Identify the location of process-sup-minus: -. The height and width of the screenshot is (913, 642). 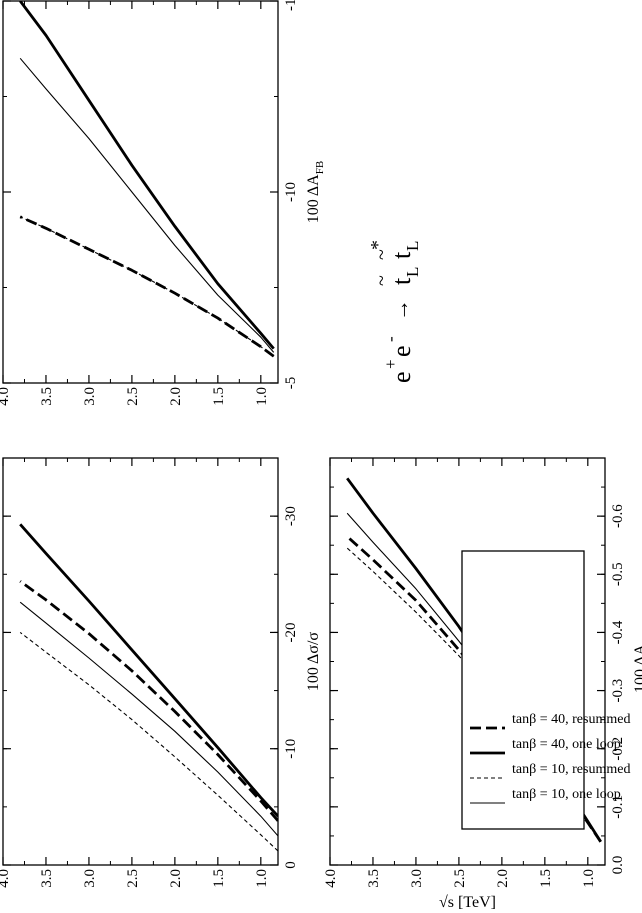
(390, 339).